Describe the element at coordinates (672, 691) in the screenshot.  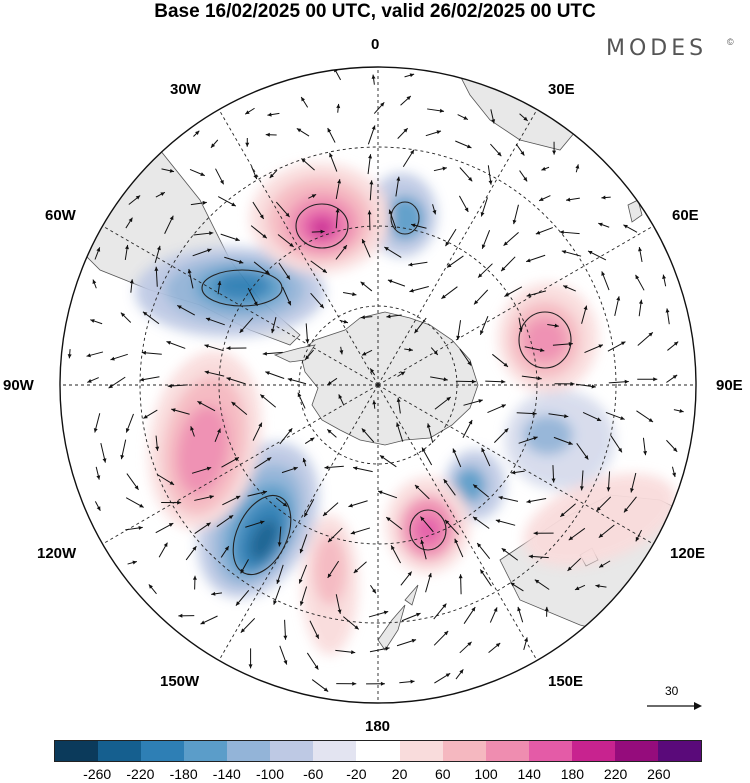
I see `reference-vector-label: 30` at that location.